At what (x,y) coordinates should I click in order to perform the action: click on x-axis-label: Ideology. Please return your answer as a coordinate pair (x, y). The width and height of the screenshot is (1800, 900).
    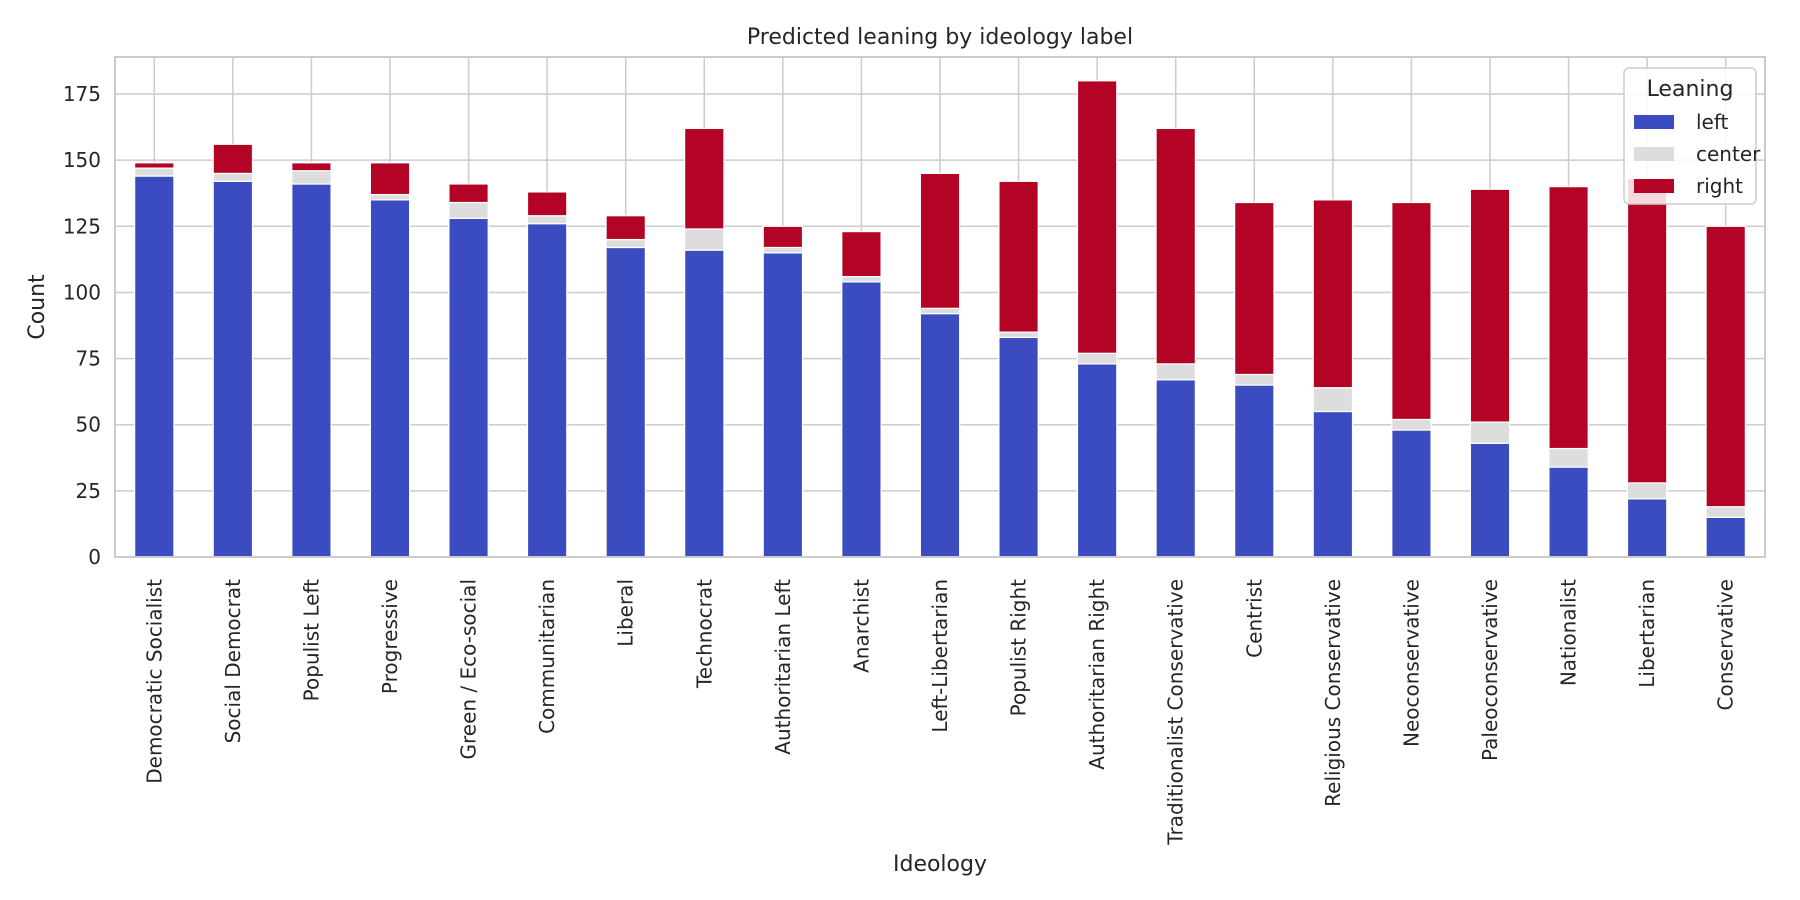
    Looking at the image, I should click on (940, 864).